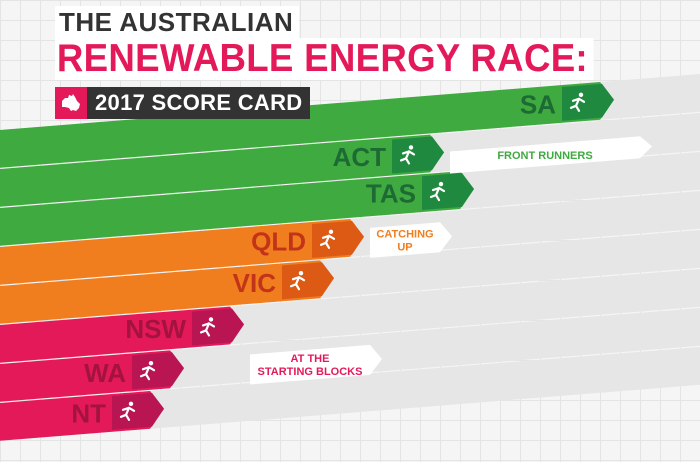  I want to click on category-label: ACT, so click(360, 157).